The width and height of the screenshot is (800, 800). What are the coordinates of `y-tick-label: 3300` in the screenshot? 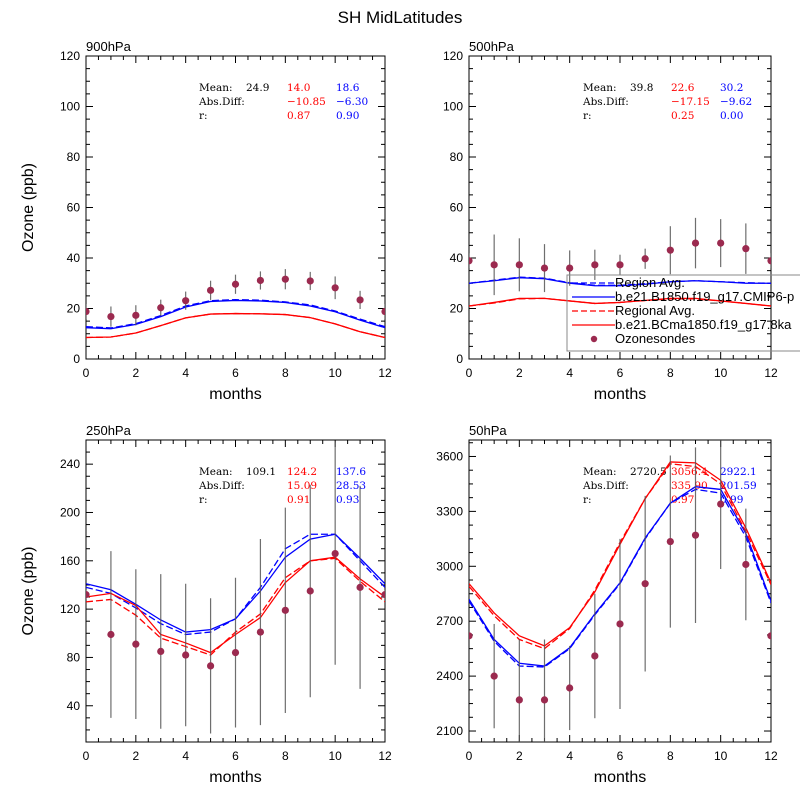 It's located at (449, 511).